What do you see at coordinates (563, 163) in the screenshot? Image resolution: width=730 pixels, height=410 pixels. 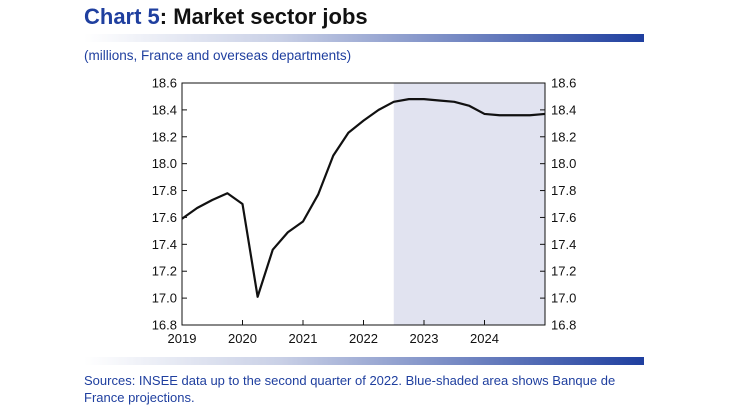 I see `right-y-tick-label: 18.0` at bounding box center [563, 163].